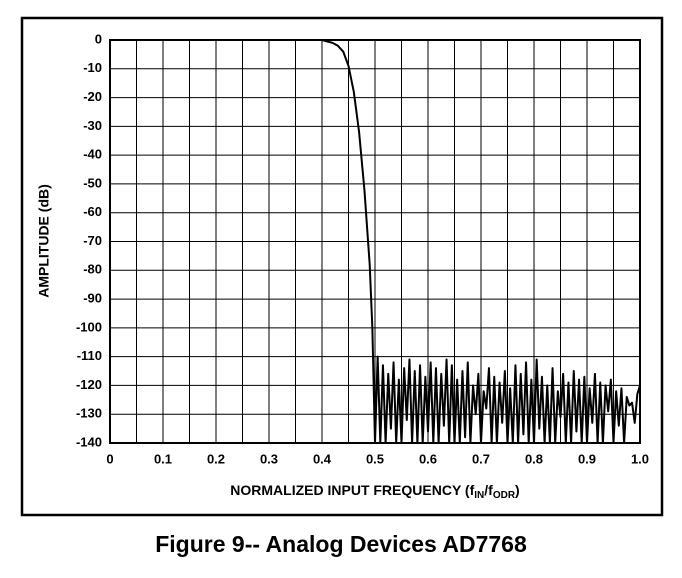  What do you see at coordinates (517, 490) in the screenshot?
I see `x-label-part: )` at bounding box center [517, 490].